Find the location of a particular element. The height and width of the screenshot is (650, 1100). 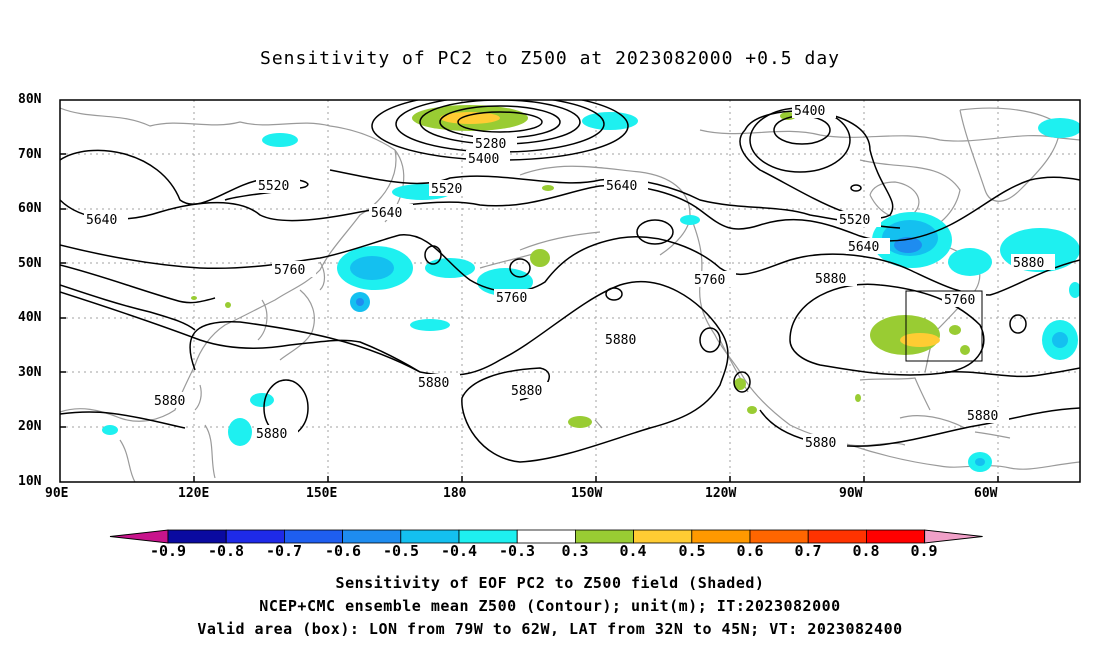

lon-label-150w: 150W is located at coordinates (587, 493).